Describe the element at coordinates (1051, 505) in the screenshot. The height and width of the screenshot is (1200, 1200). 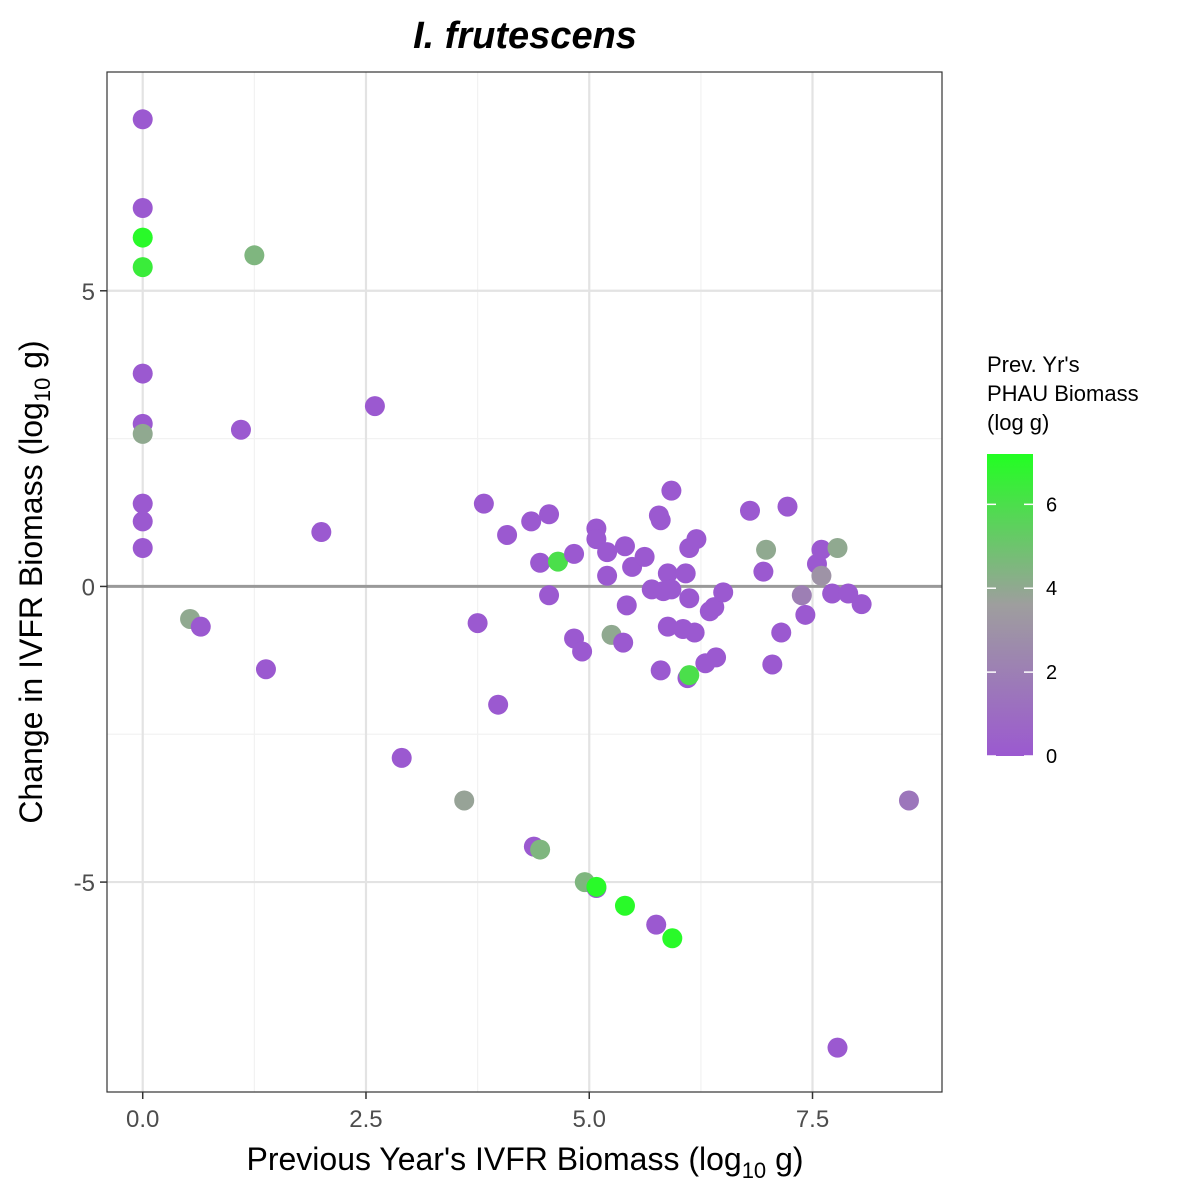
I see `legend-tick-label: 6` at that location.